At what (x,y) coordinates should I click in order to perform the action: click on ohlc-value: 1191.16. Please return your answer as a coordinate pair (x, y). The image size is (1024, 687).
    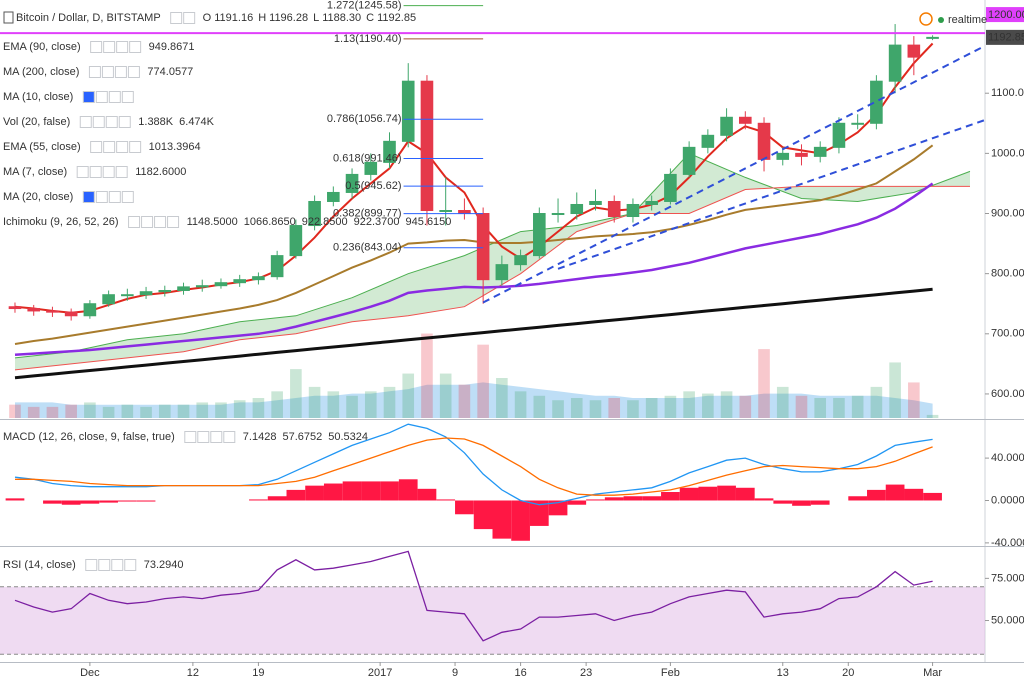
    Looking at the image, I should click on (233, 18).